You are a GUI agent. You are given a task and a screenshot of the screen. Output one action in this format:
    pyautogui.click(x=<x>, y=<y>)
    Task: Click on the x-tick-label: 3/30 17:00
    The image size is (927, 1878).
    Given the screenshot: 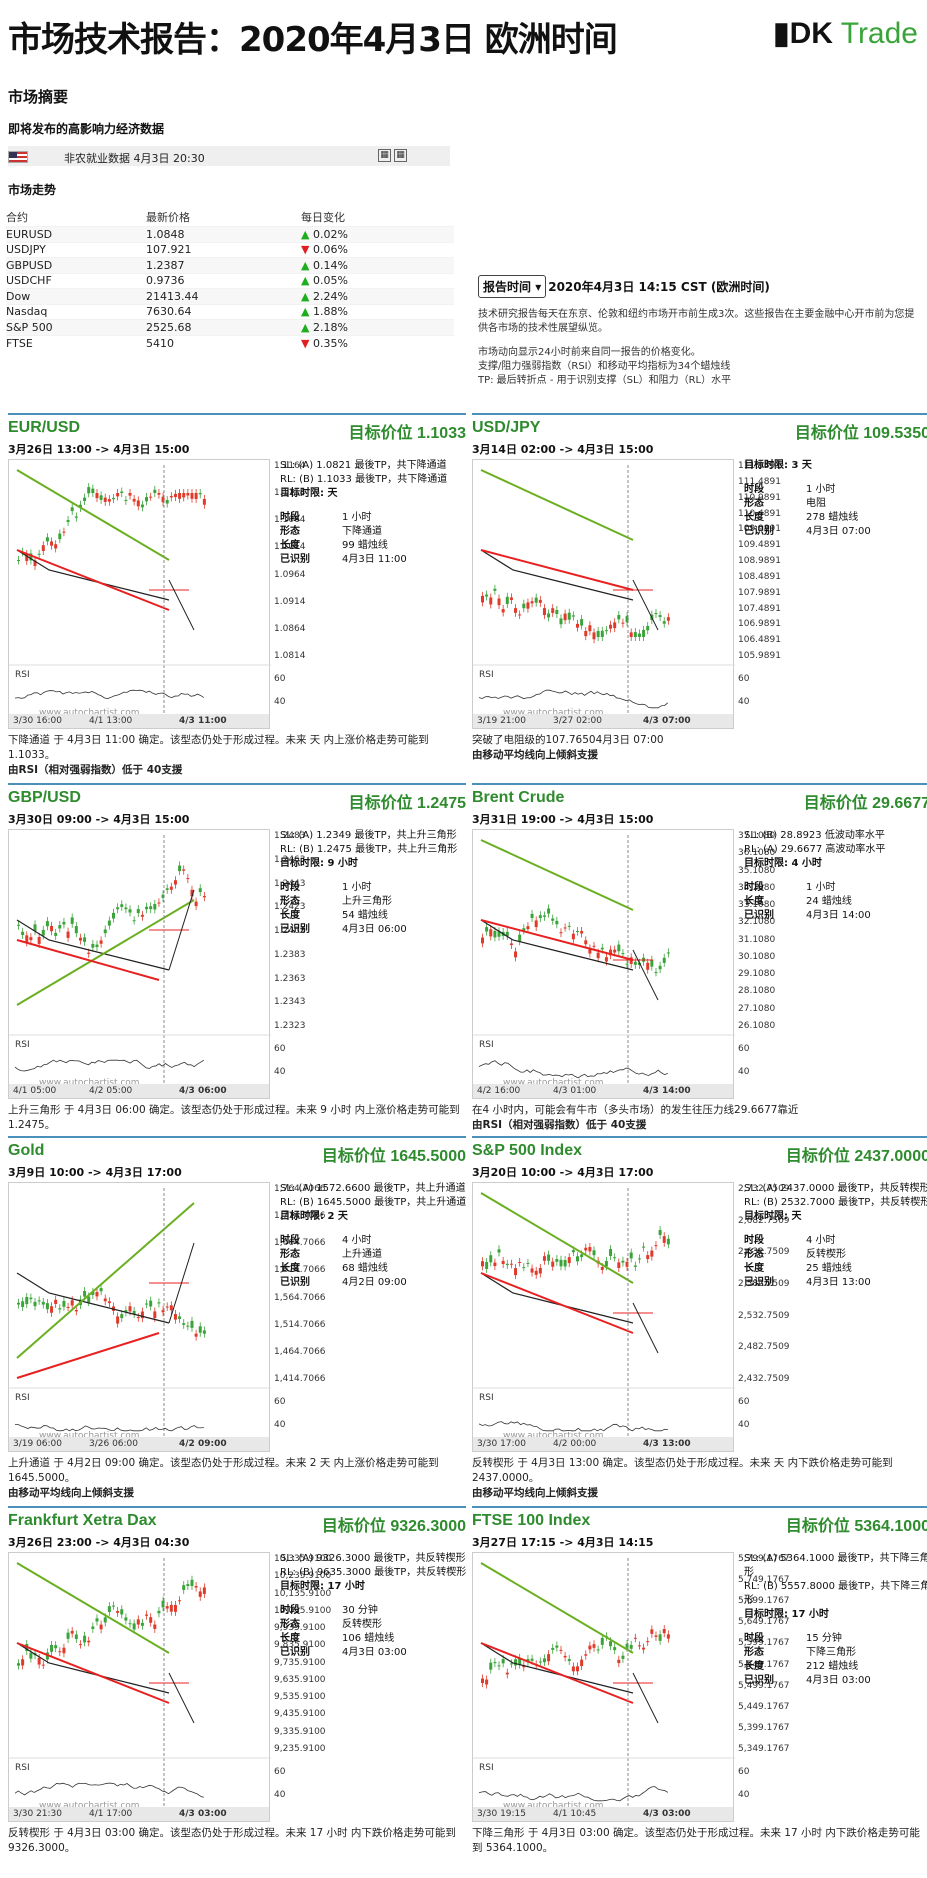 What is the action you would take?
    pyautogui.click(x=502, y=1444)
    